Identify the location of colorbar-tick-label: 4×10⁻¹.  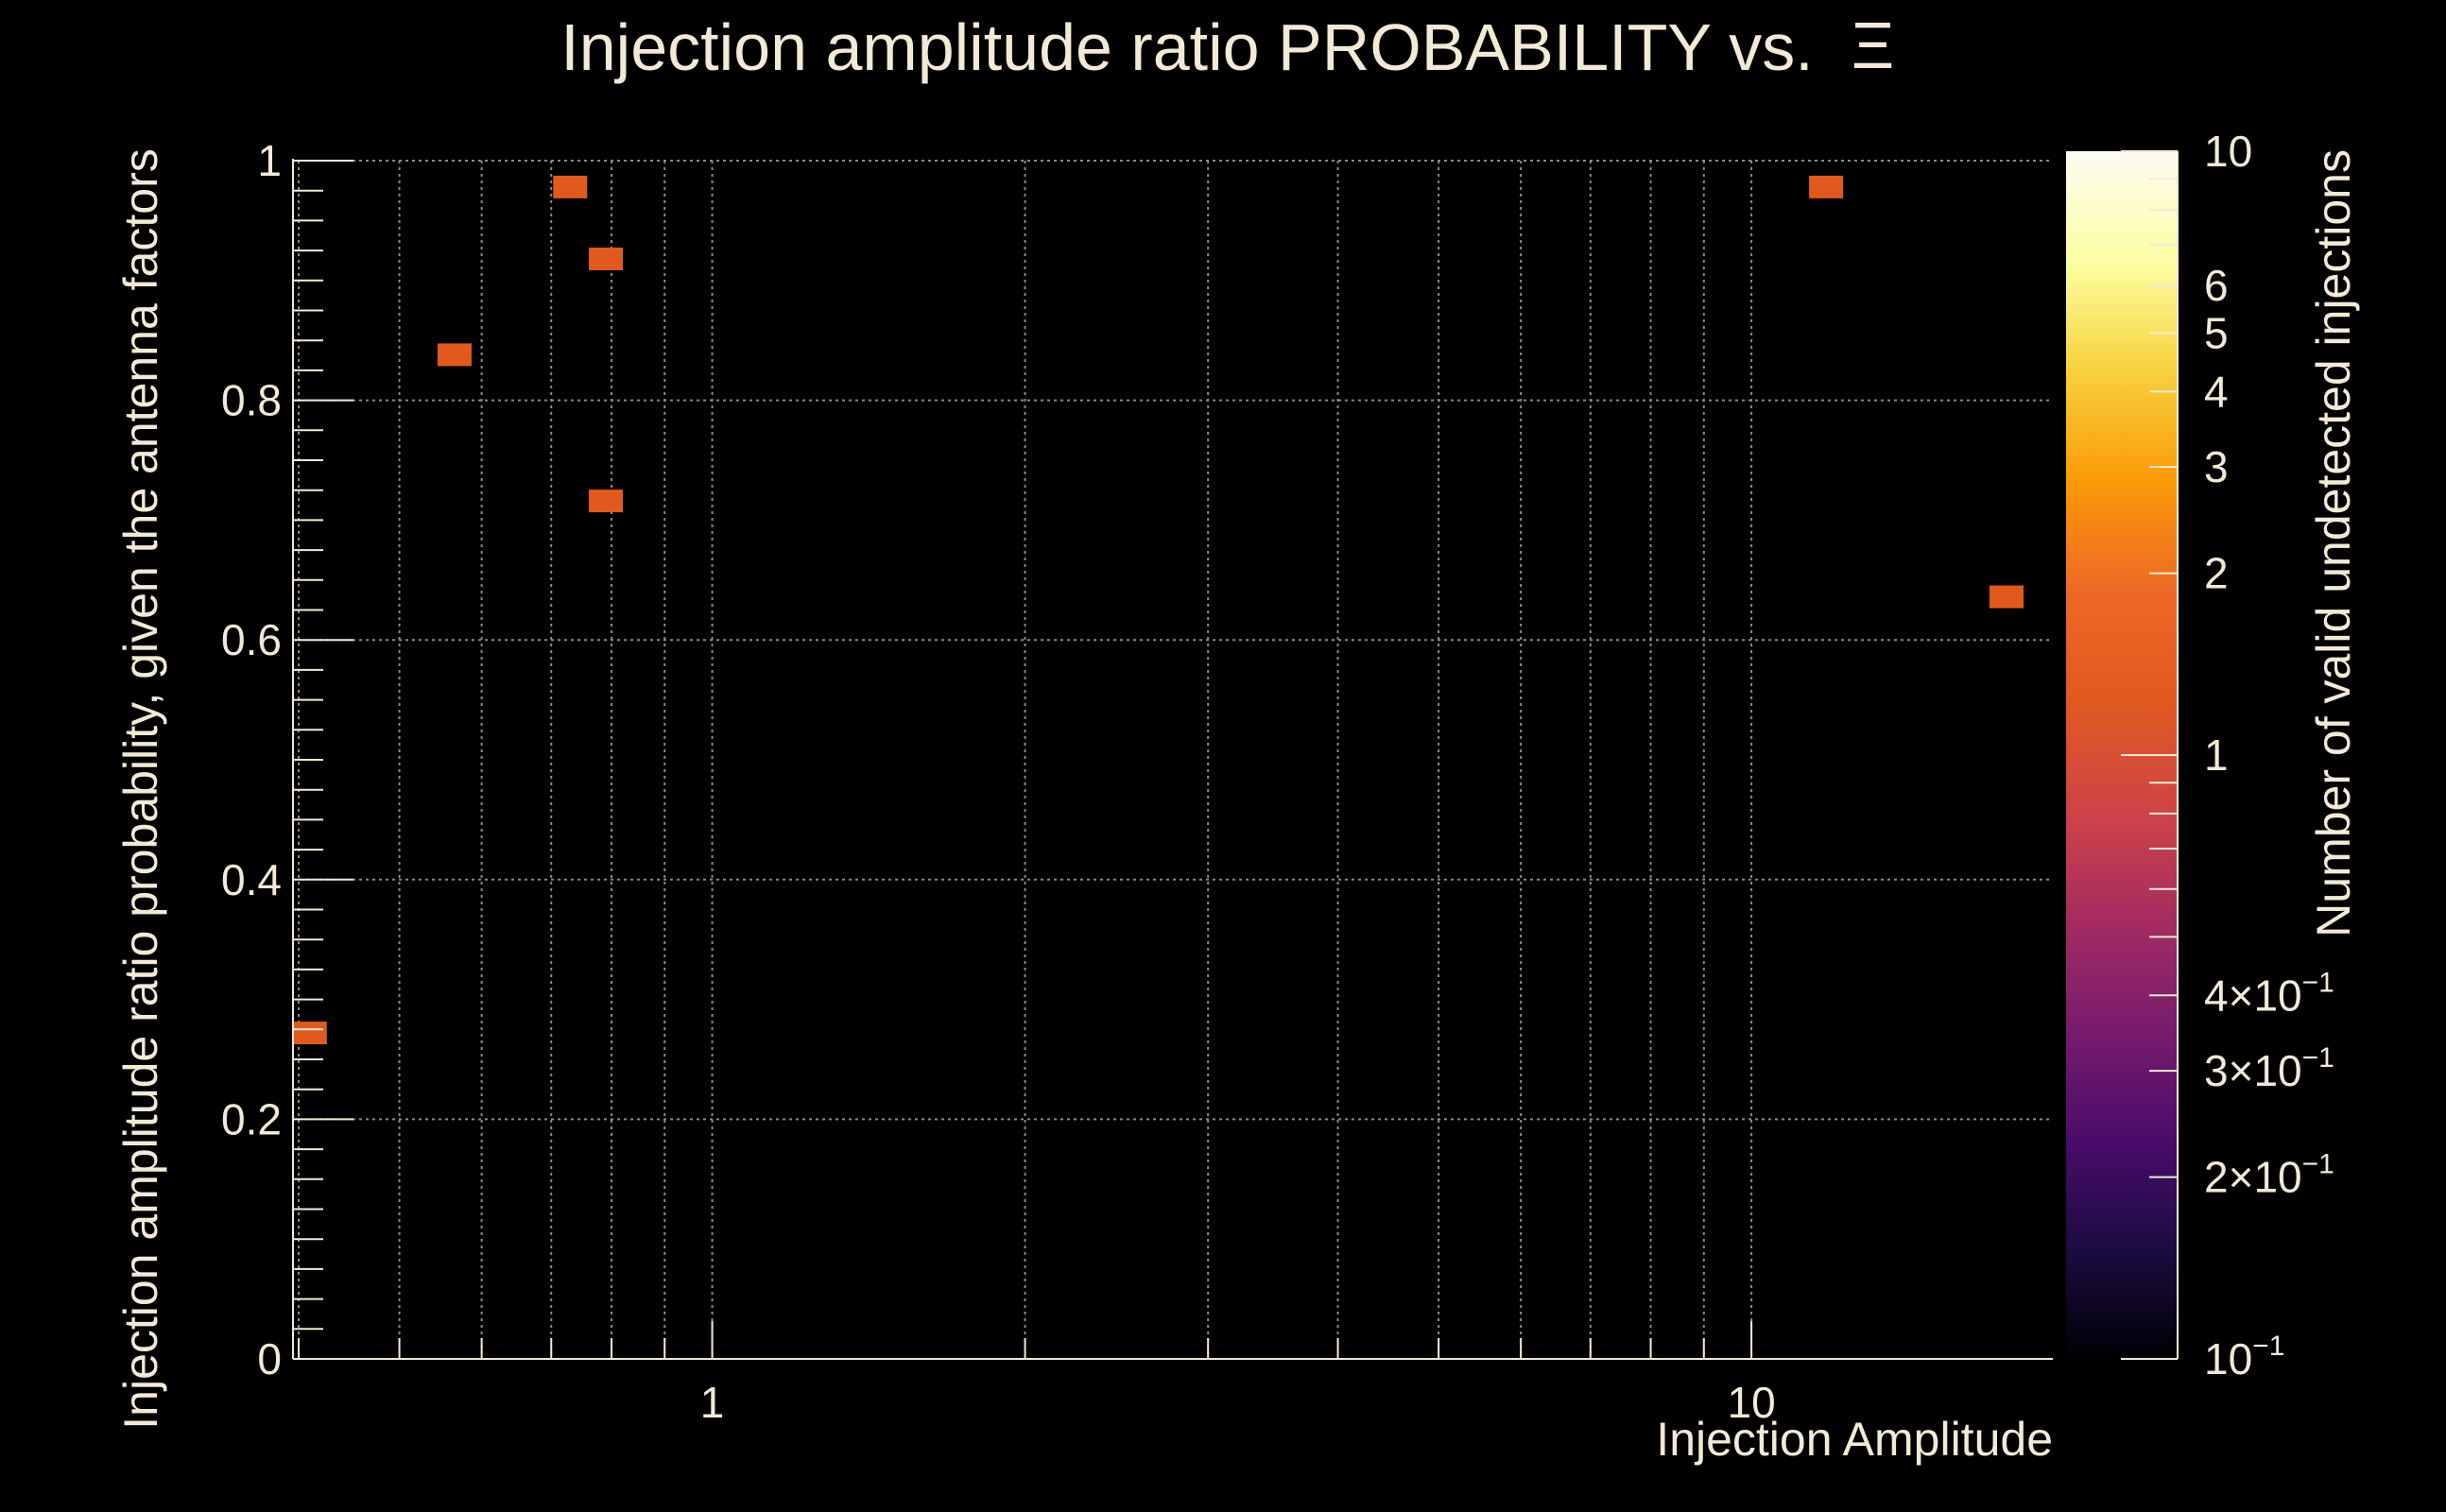
(2269, 993).